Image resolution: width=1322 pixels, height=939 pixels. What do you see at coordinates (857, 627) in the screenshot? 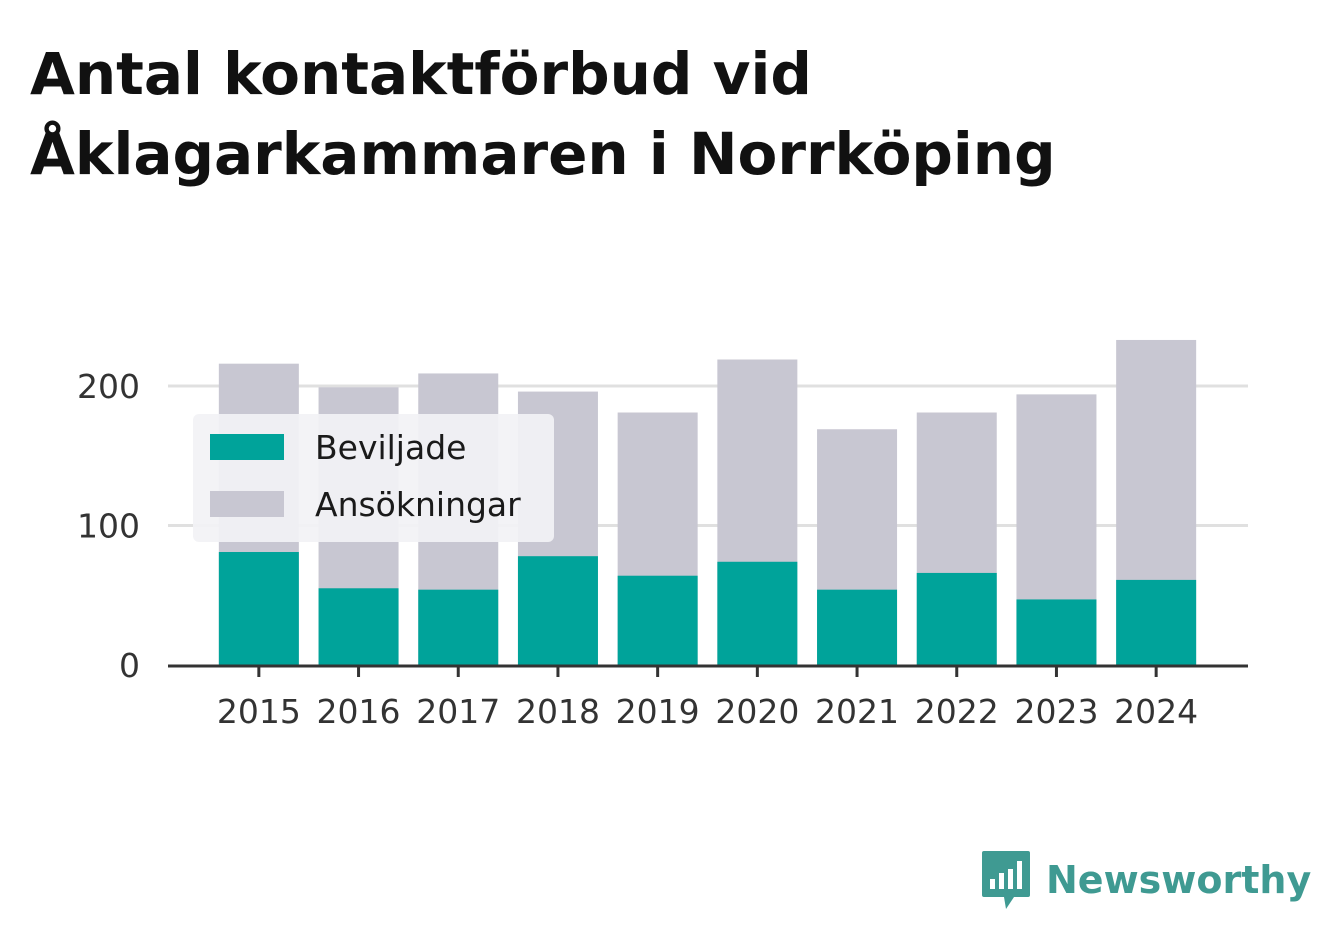
I see `bar-beviljade-2021` at bounding box center [857, 627].